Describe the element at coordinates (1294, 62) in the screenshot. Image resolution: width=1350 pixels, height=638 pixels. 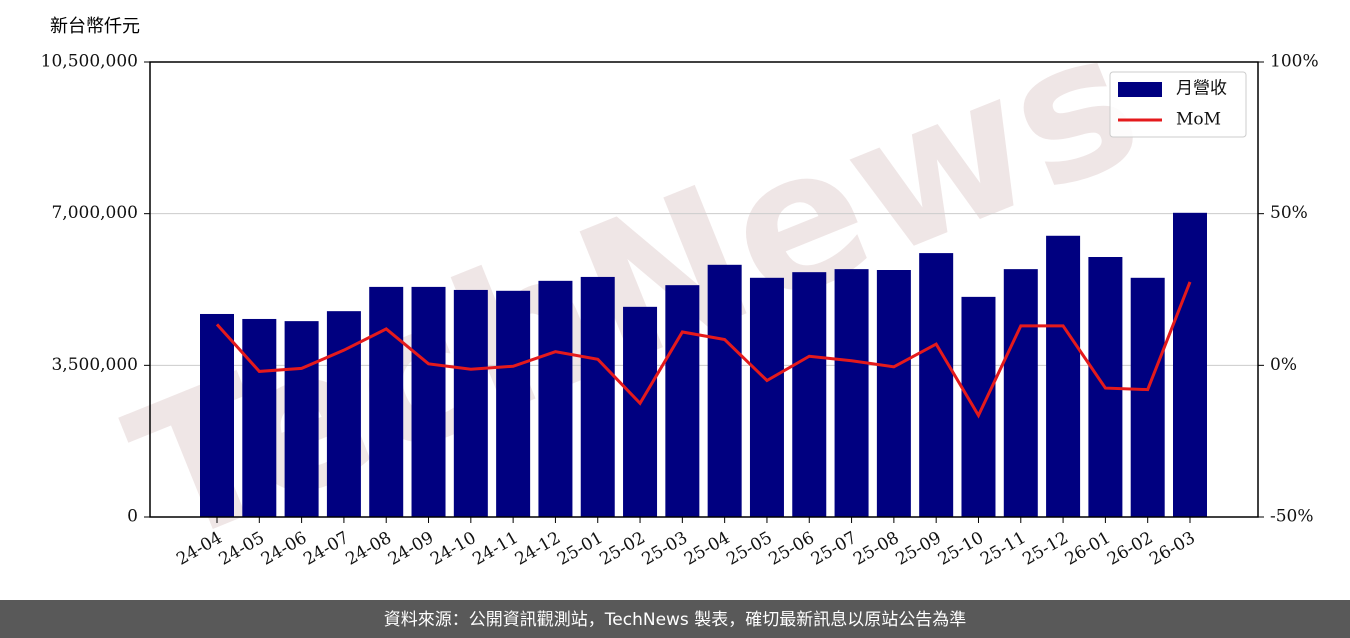
I see `y2-tick-label: 100%` at that location.